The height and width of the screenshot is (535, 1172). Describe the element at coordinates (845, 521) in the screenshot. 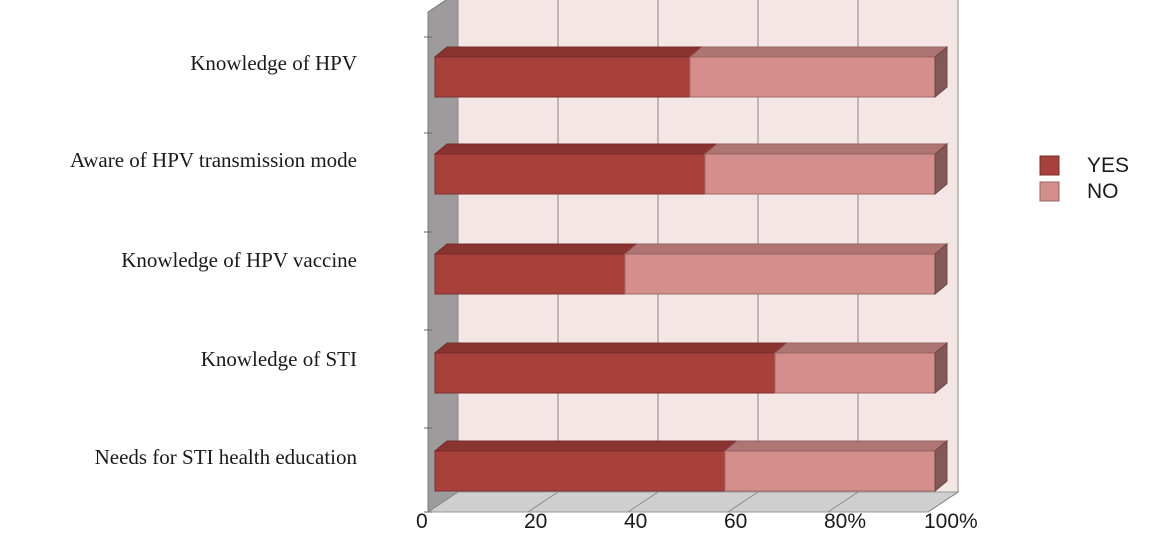

I see `x-tick-label: 80%` at that location.